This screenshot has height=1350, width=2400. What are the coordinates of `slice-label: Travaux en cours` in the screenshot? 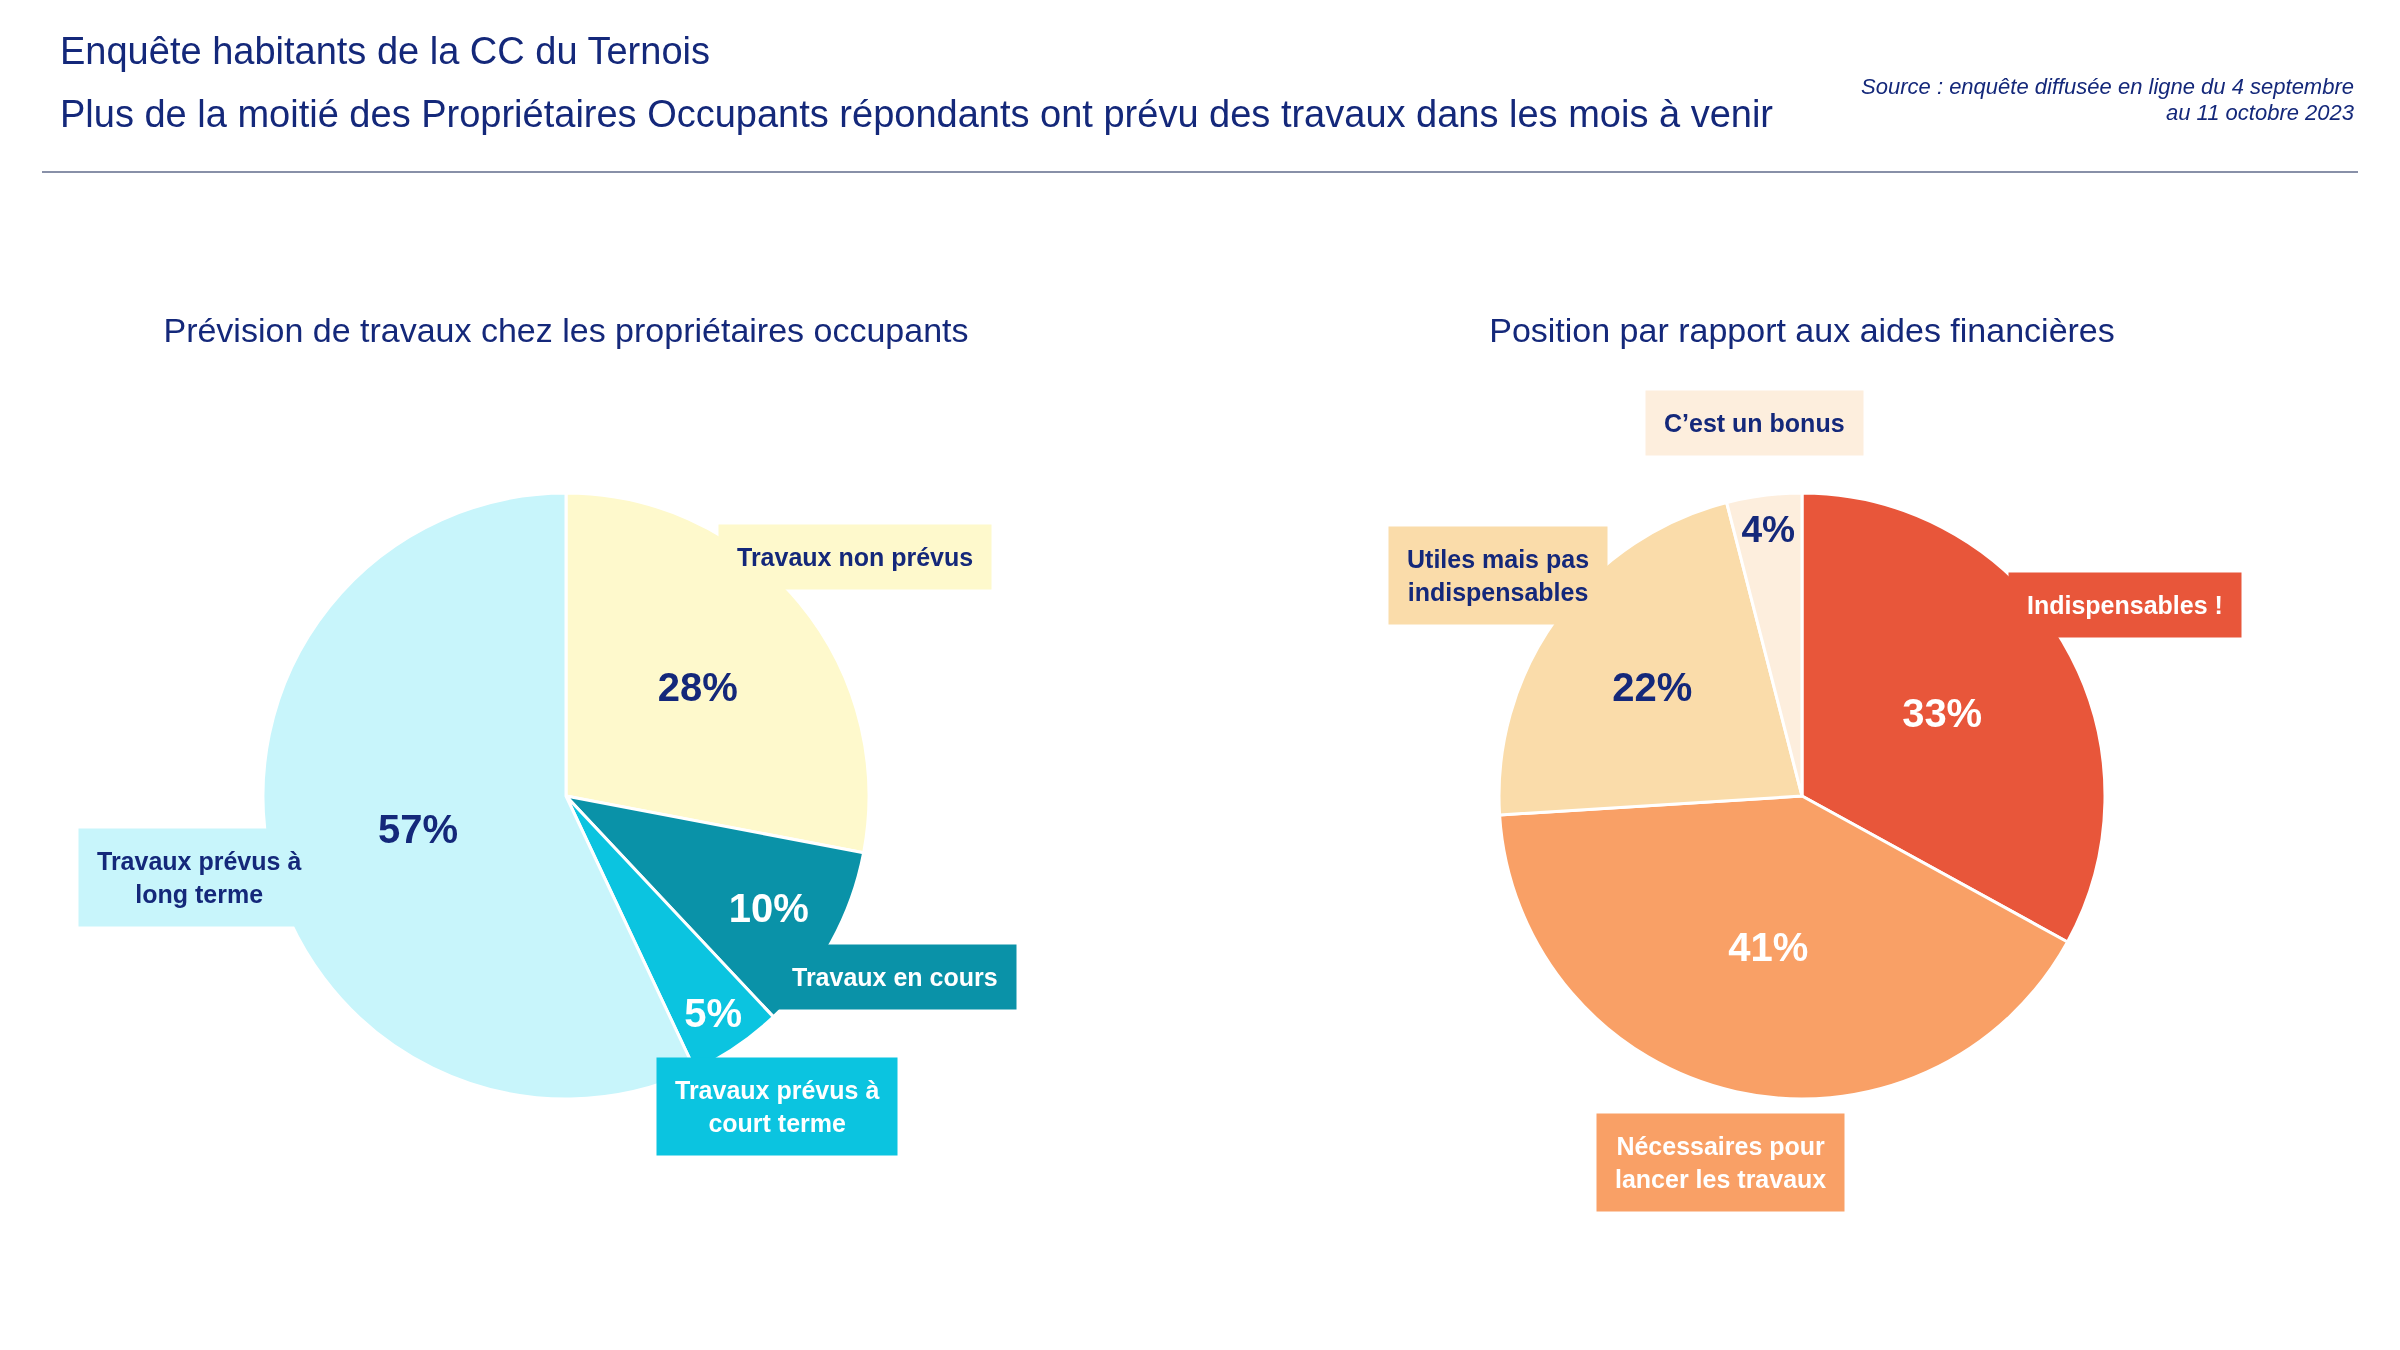 It's located at (895, 977).